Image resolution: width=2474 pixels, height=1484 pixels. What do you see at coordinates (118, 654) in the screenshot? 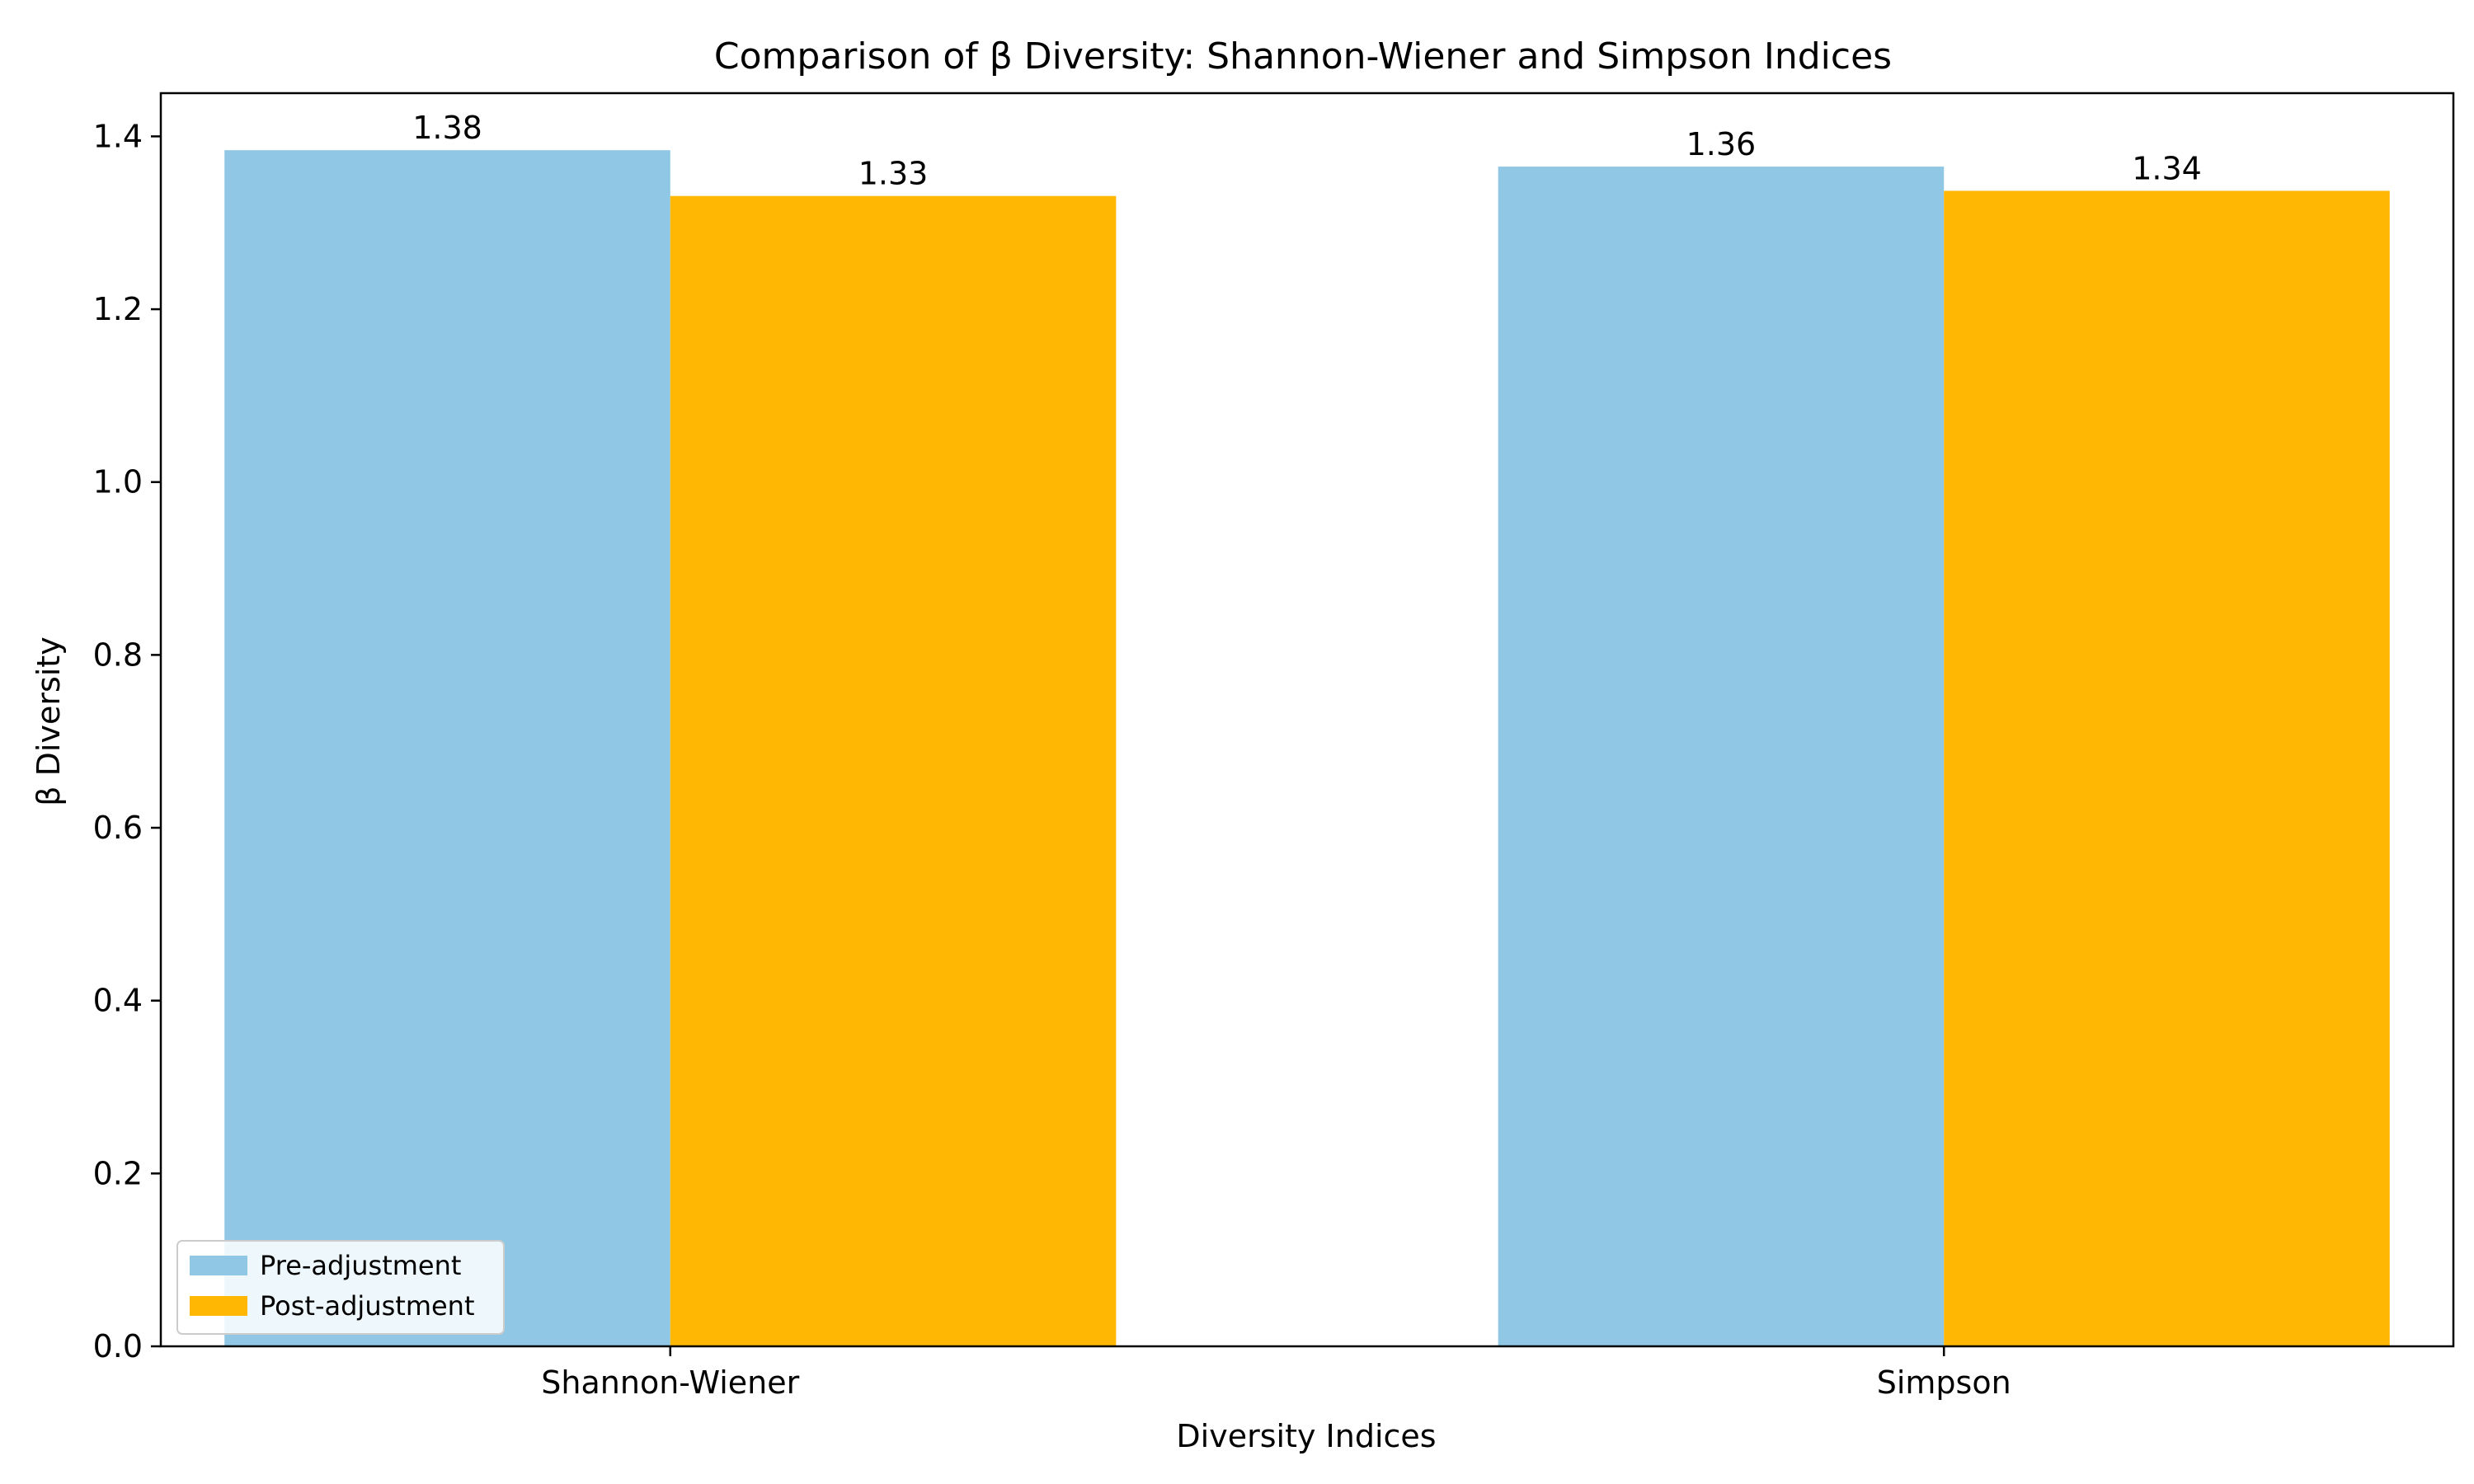
I see `y-tick-label: 0.8` at bounding box center [118, 654].